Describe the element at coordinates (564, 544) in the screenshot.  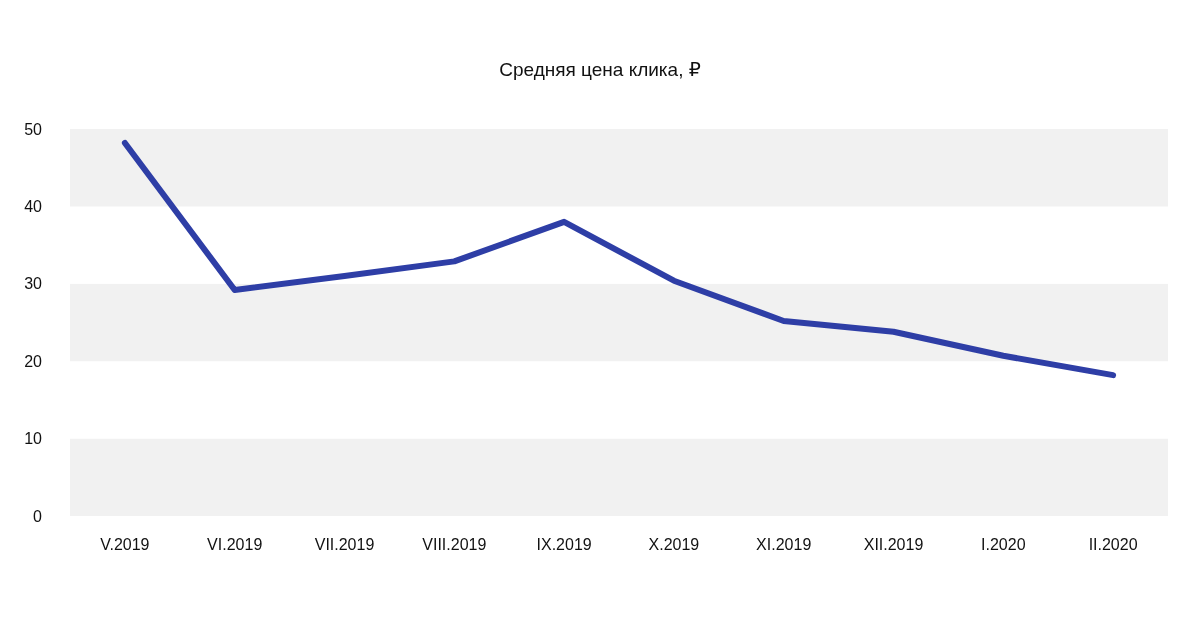
I see `x-tick-label: IX.2019` at that location.